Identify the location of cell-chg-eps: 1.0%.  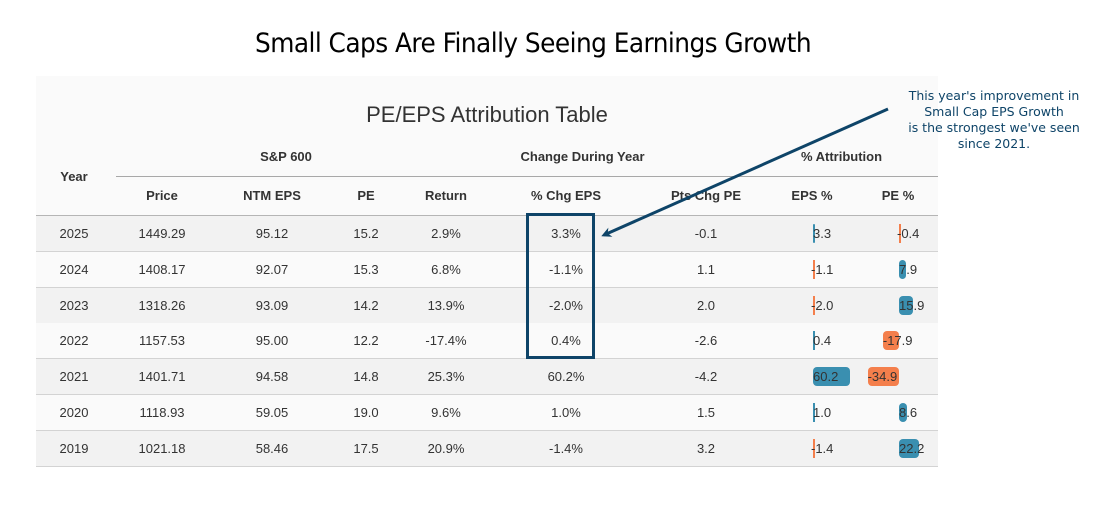
(566, 412).